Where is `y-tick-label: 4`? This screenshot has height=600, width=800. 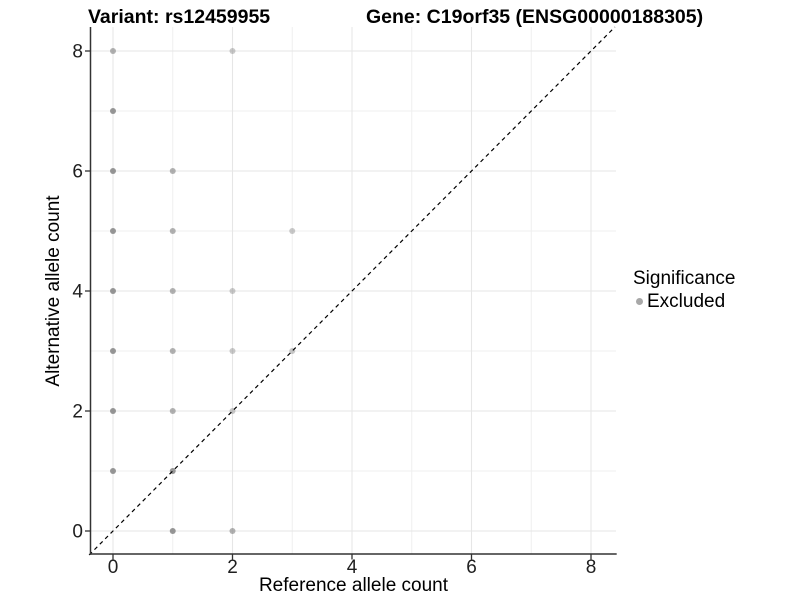 y-tick-label: 4 is located at coordinates (77, 292).